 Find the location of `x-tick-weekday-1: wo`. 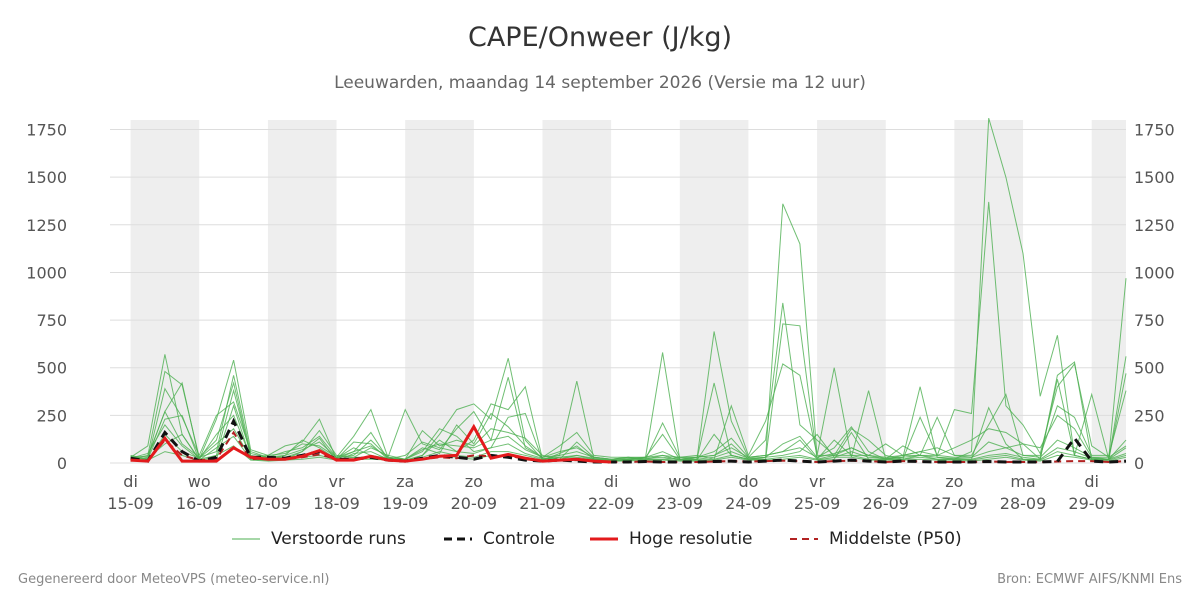

x-tick-weekday-1: wo is located at coordinates (199, 481).